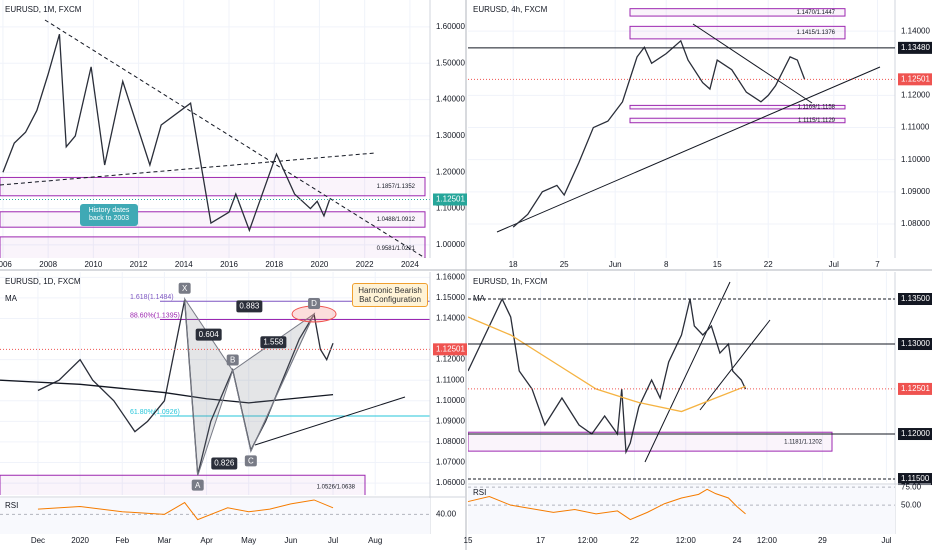  I want to click on x-tick-label: 2024, so click(410, 264).